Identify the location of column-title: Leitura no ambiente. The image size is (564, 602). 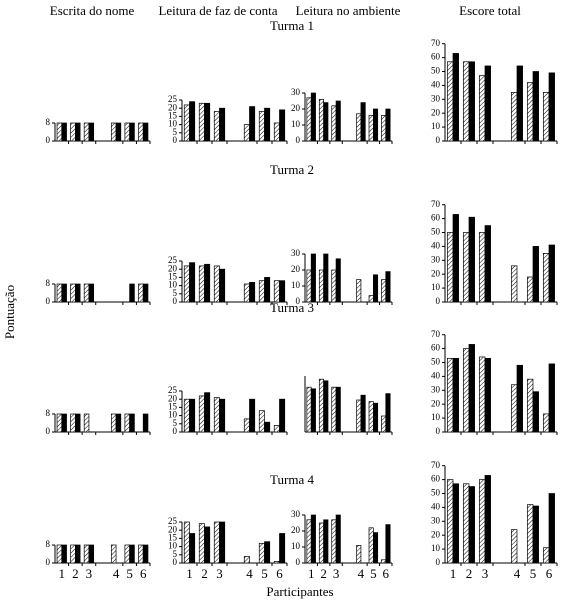
(348, 10).